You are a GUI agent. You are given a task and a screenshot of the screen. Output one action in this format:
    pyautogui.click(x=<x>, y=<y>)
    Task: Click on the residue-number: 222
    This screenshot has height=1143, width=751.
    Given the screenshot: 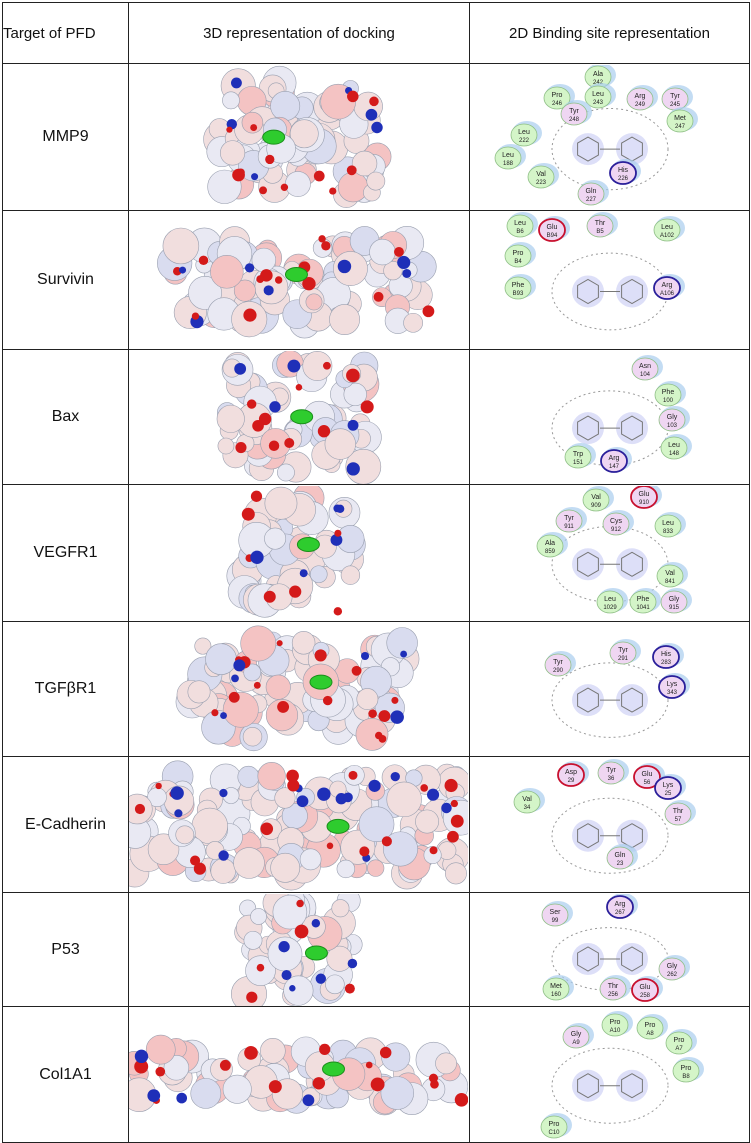 What is the action you would take?
    pyautogui.click(x=524, y=141)
    